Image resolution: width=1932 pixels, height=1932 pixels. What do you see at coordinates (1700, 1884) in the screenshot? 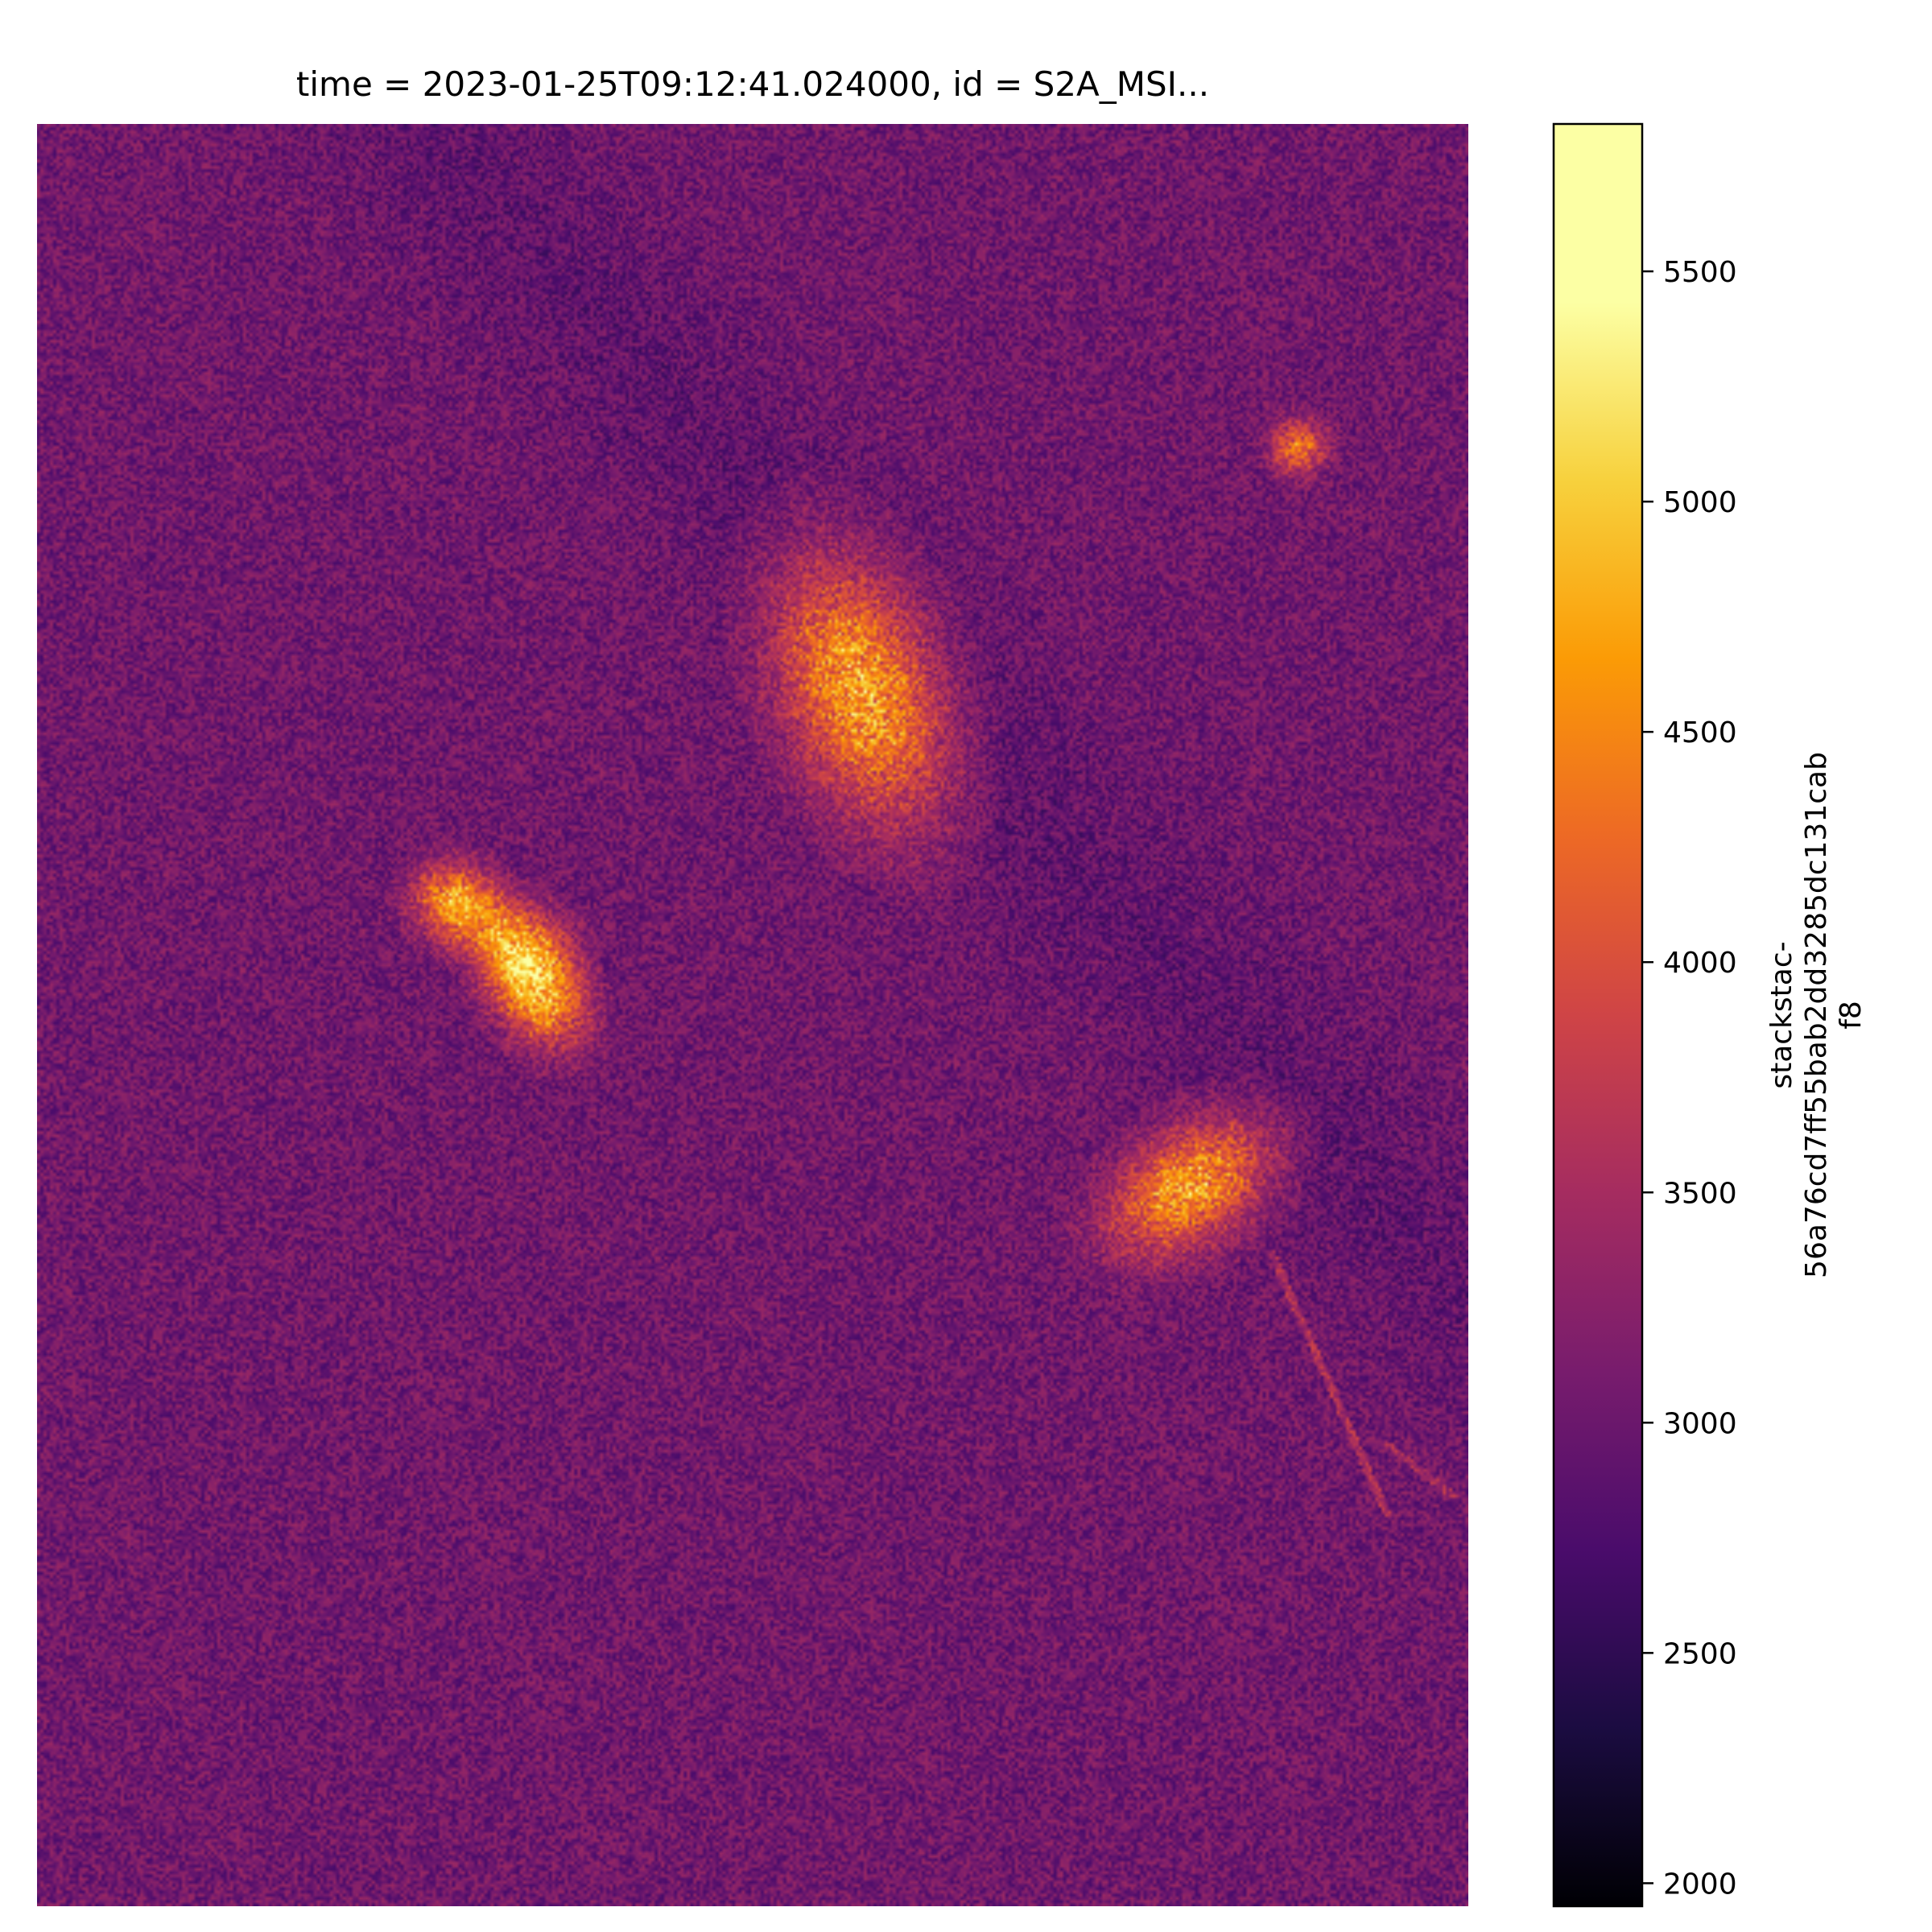
I see `colorbar-tick-label: 2000` at bounding box center [1700, 1884].